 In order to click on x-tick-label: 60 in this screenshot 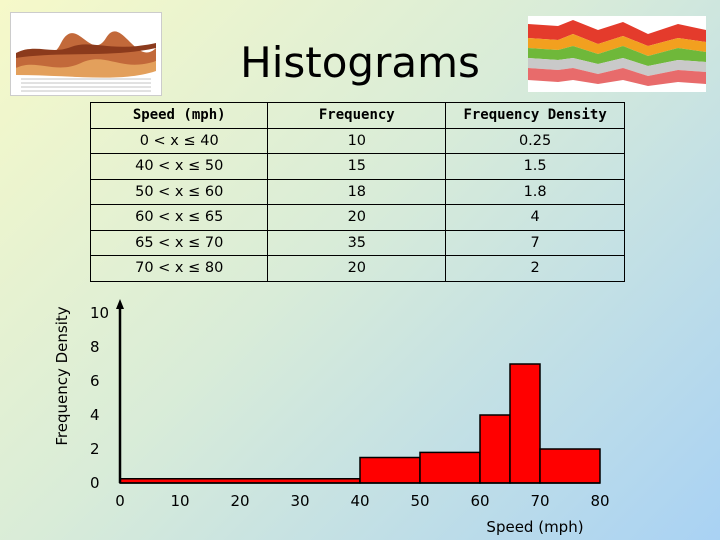, I will do `click(479, 501)`.